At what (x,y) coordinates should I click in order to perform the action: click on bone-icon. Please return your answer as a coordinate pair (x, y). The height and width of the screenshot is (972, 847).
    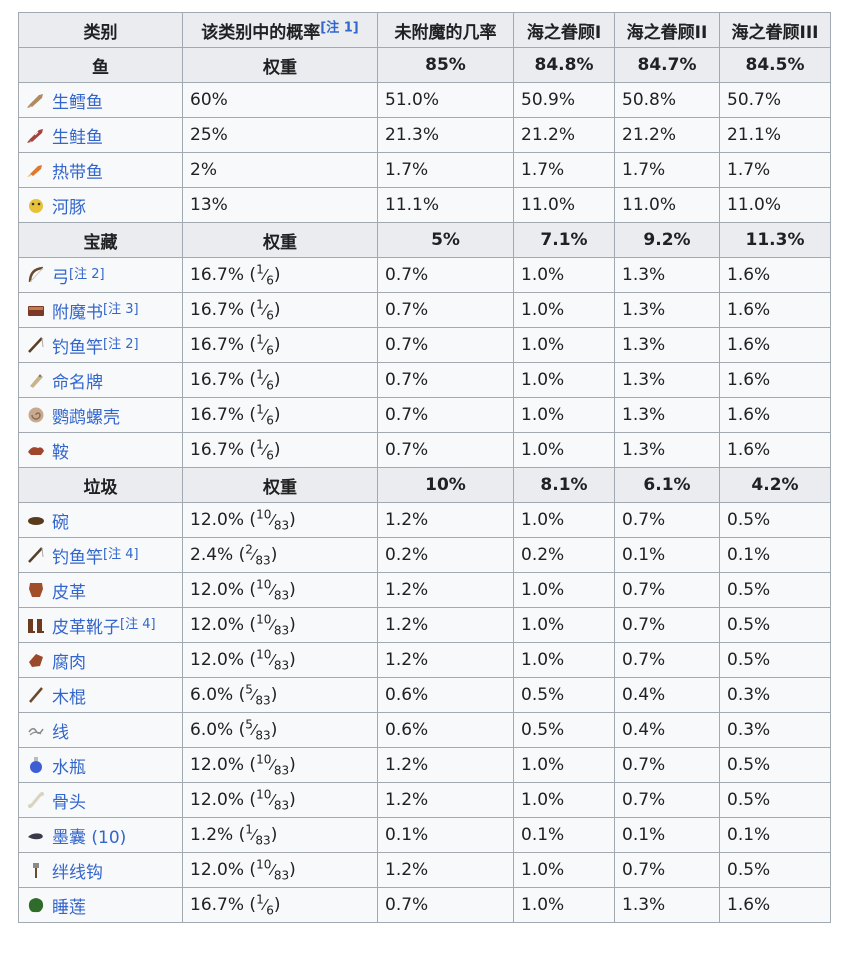
    Looking at the image, I should click on (36, 800).